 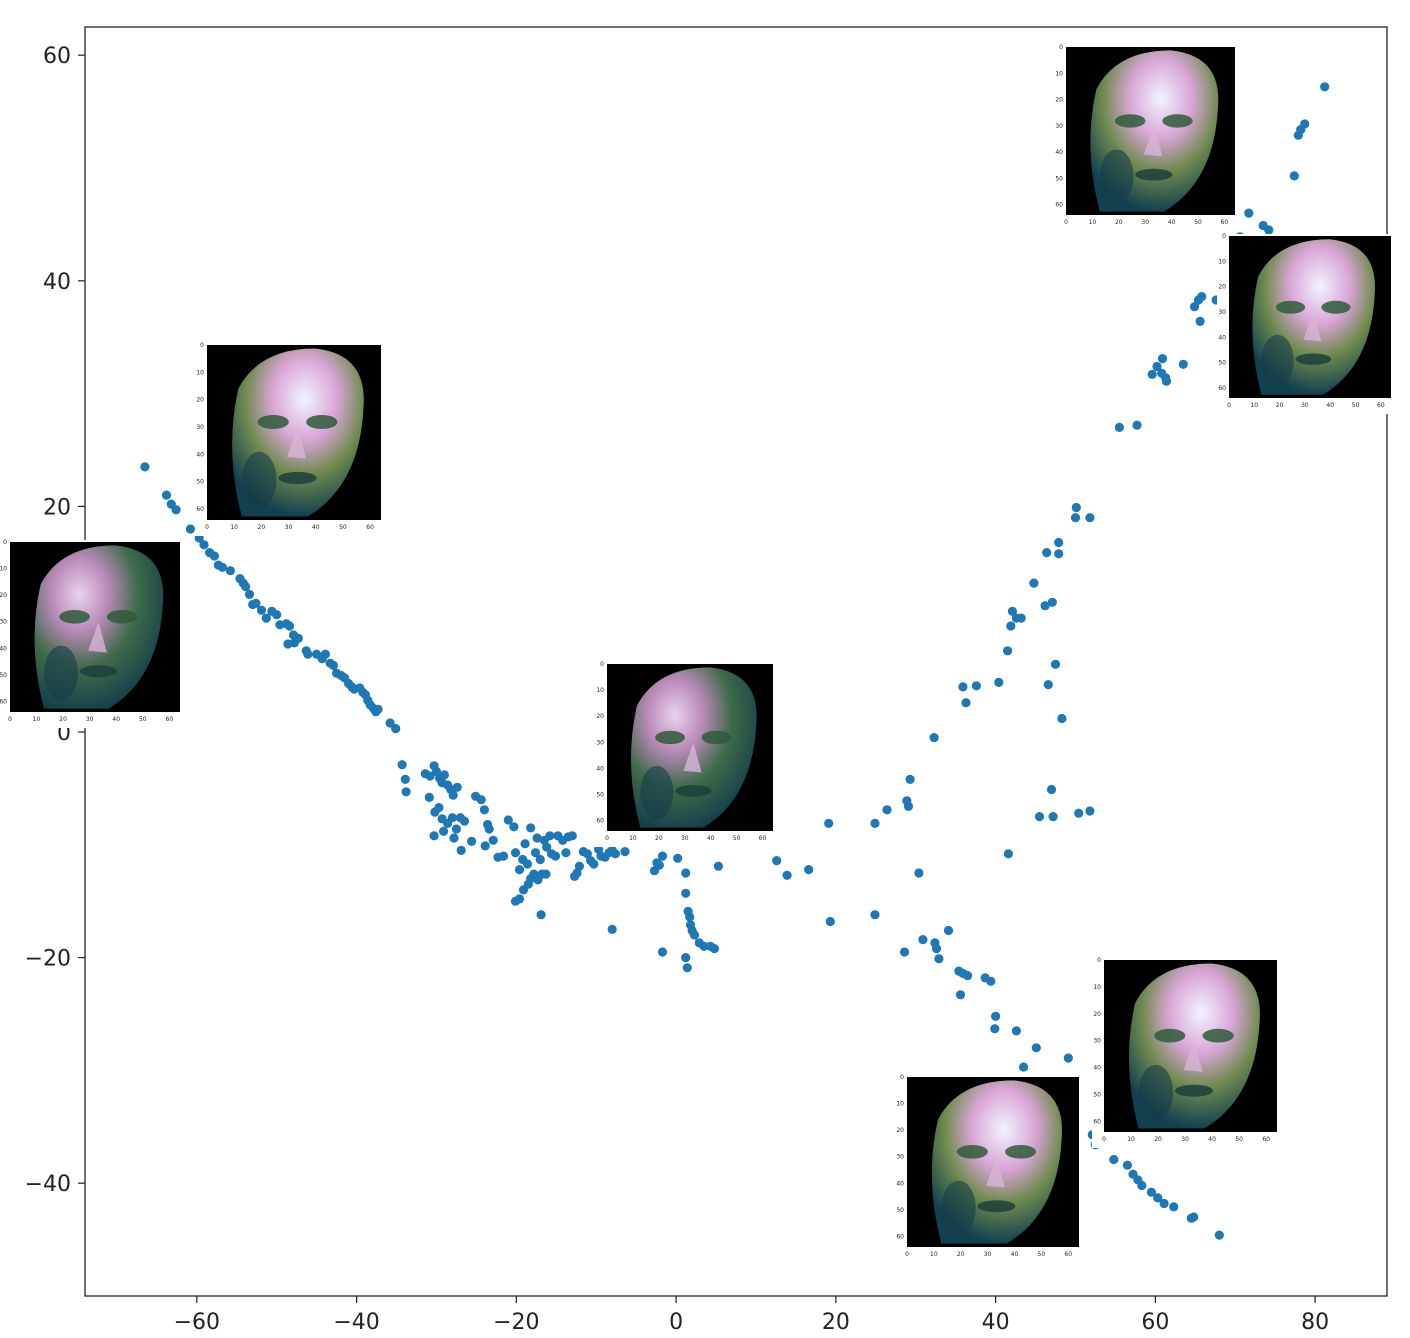 I want to click on y-tick-label: 40, so click(x=57, y=282).